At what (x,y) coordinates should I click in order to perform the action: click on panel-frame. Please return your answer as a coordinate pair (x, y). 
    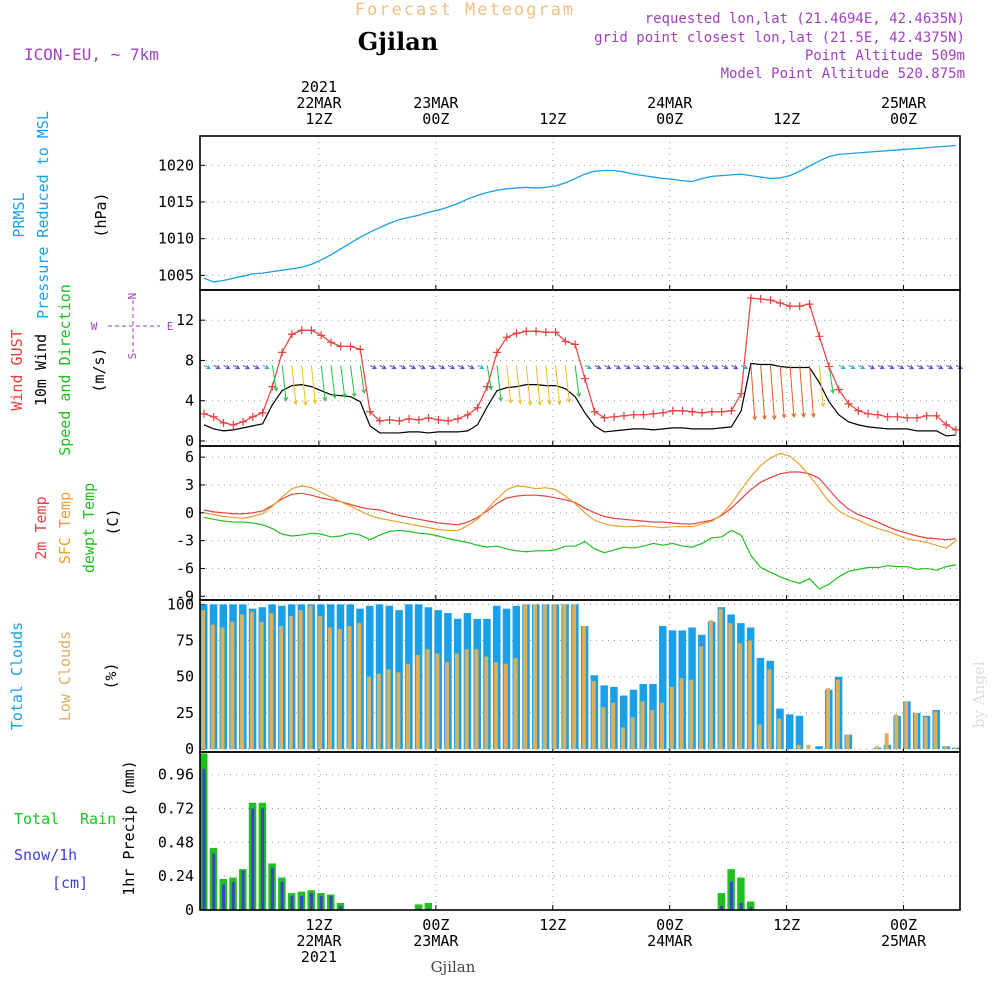
    Looking at the image, I should click on (580, 368).